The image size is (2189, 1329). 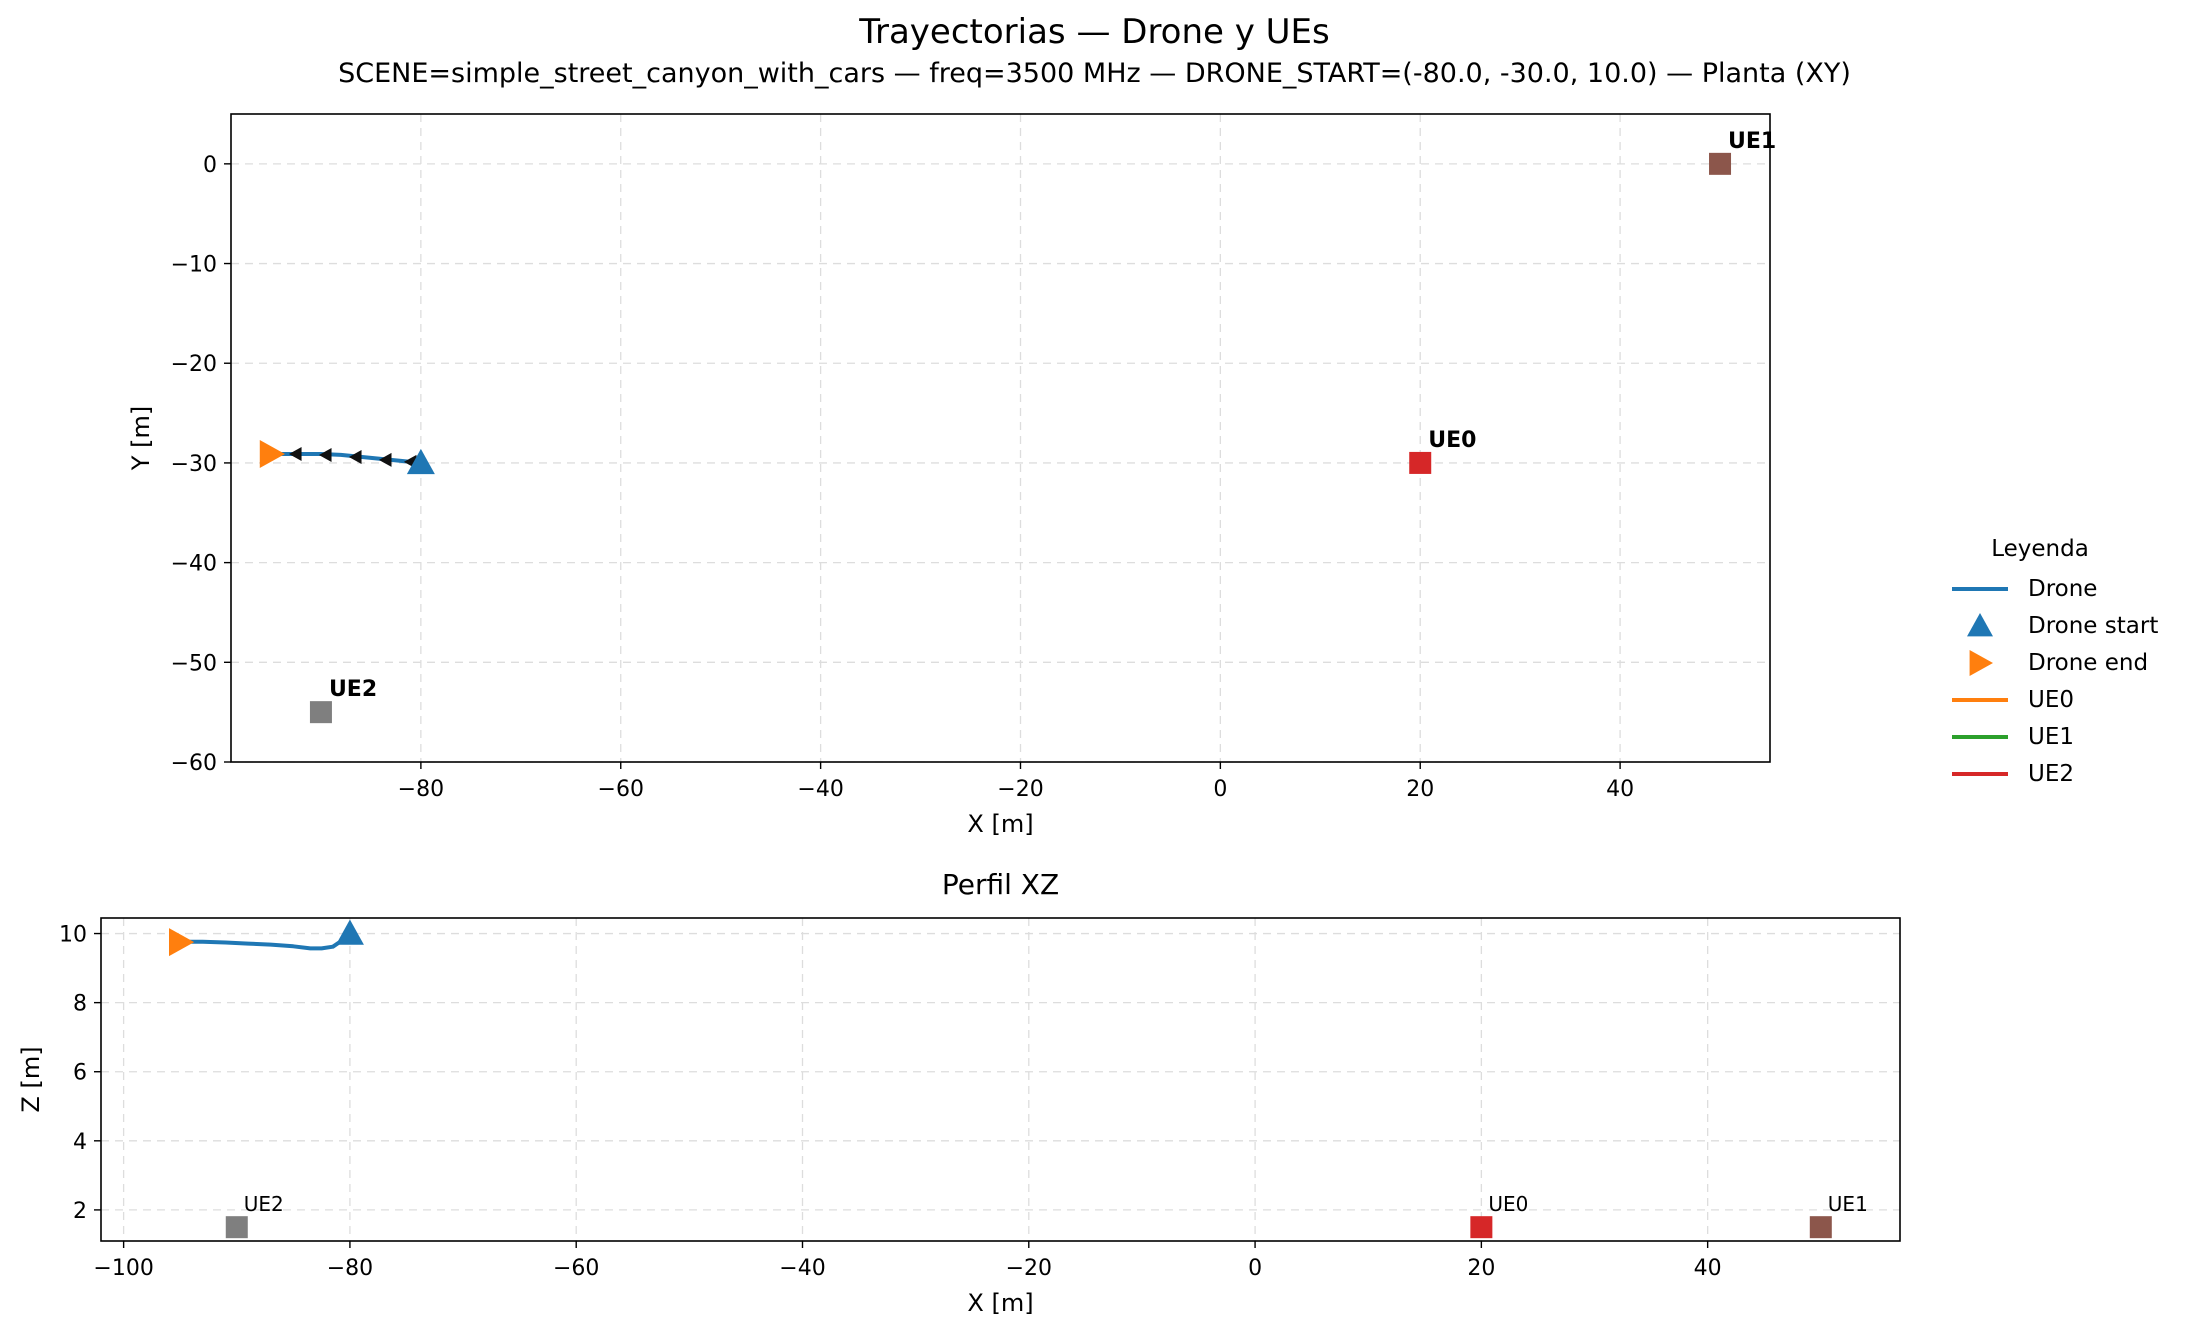 I want to click on legend-item: UE0, so click(x=2067, y=699).